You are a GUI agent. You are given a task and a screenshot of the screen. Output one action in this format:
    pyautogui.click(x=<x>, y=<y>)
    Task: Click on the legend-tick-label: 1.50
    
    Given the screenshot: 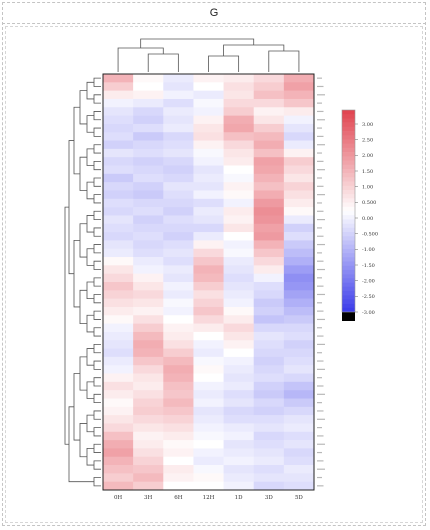 What is the action you would take?
    pyautogui.click(x=367, y=172)
    